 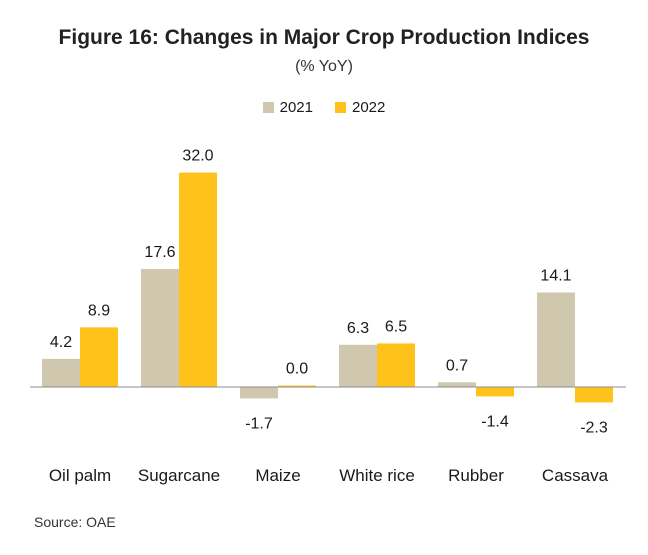 What do you see at coordinates (358, 365) in the screenshot?
I see `bar-white-rice-2021` at bounding box center [358, 365].